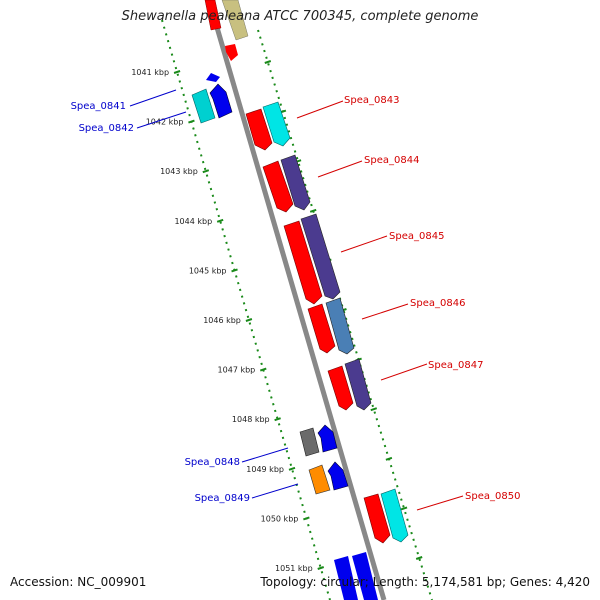  I want to click on kbp-label: 1050 kbp, so click(280, 518).